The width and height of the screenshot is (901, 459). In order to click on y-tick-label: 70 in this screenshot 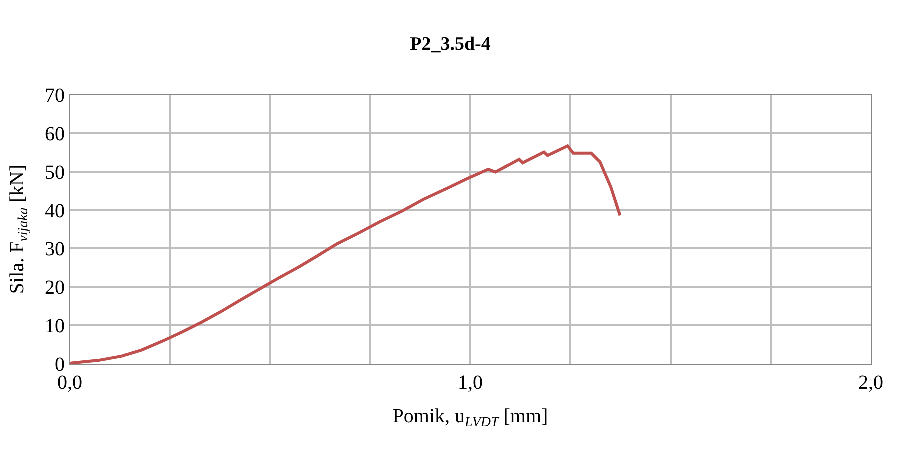, I will do `click(55, 96)`.